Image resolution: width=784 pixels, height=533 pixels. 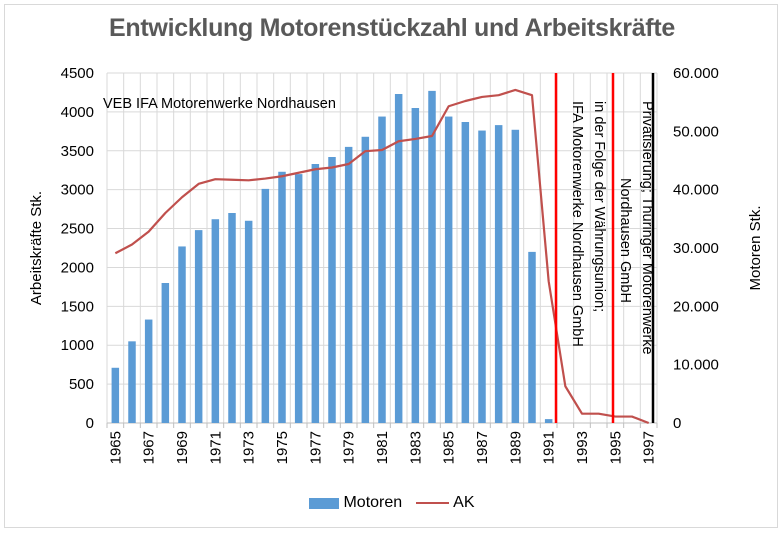 What do you see at coordinates (77, 73) in the screenshot?
I see `y-tick-label: 4500` at bounding box center [77, 73].